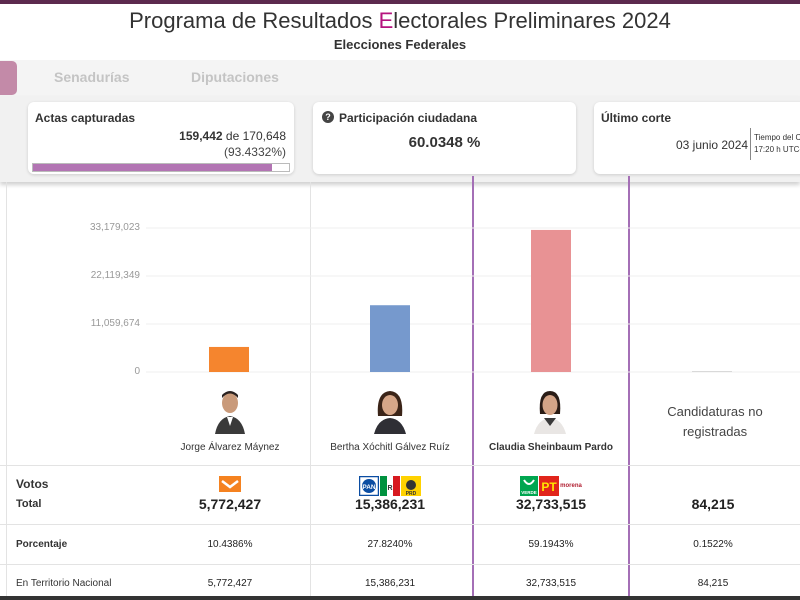  Describe the element at coordinates (551, 544) in the screenshot. I see `porcentaje-cell: 59.1943%` at that location.